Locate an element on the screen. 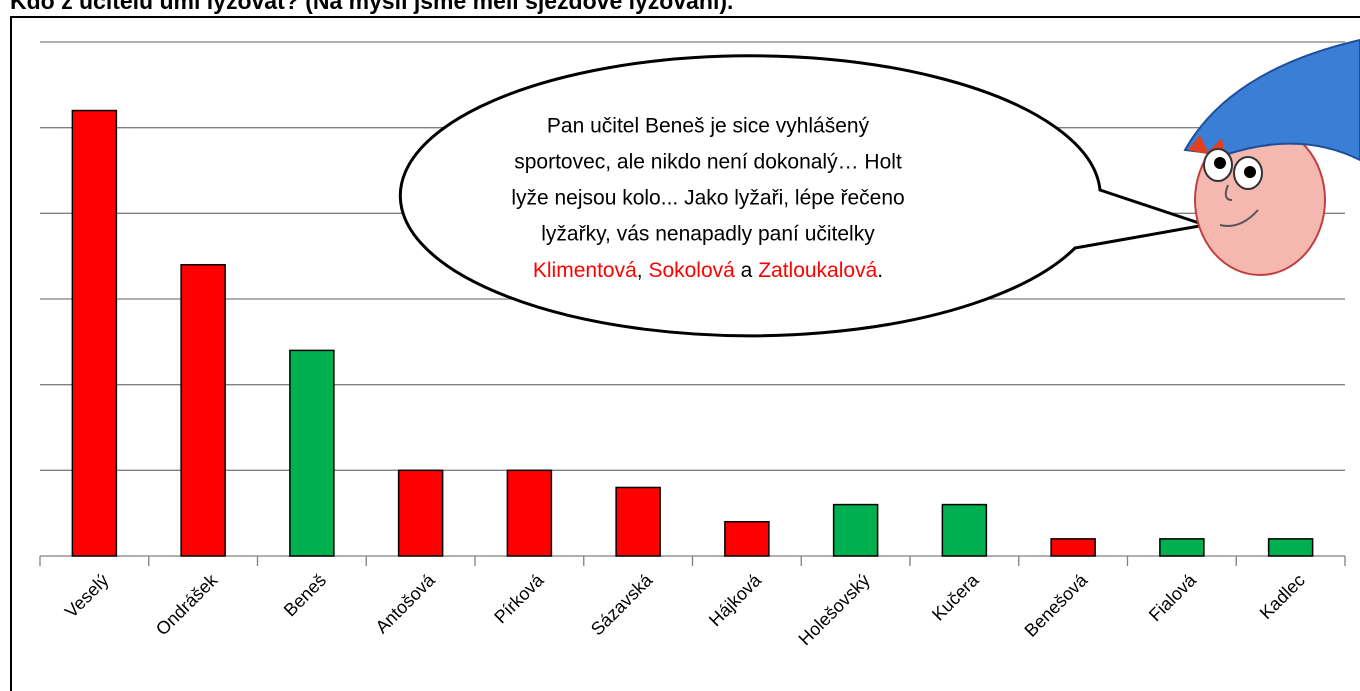 The width and height of the screenshot is (1360, 691). annotation-segment: Sokolová is located at coordinates (691, 270).